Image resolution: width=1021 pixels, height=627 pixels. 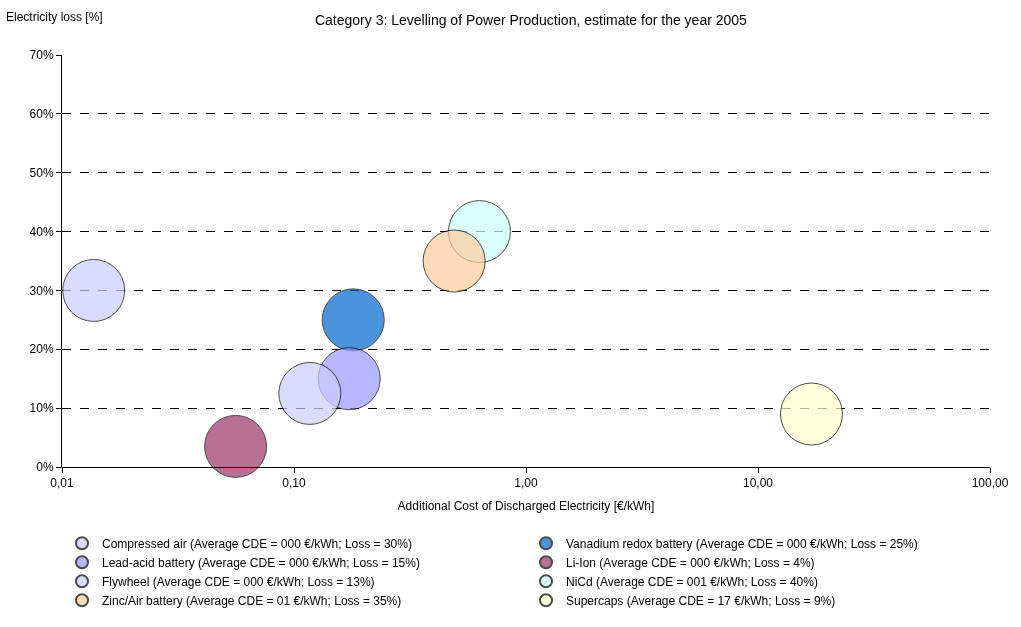 I want to click on x-tick-label: 100,00, so click(x=990, y=483).